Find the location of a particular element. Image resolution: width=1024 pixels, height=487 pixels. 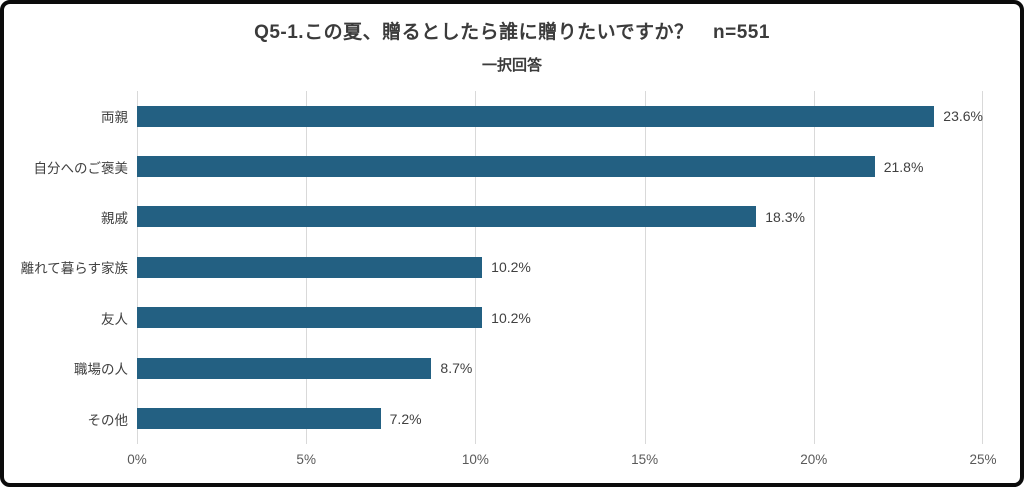

x-axis: 0% 5% 10% 15% 20% 25% is located at coordinates (561, 460).